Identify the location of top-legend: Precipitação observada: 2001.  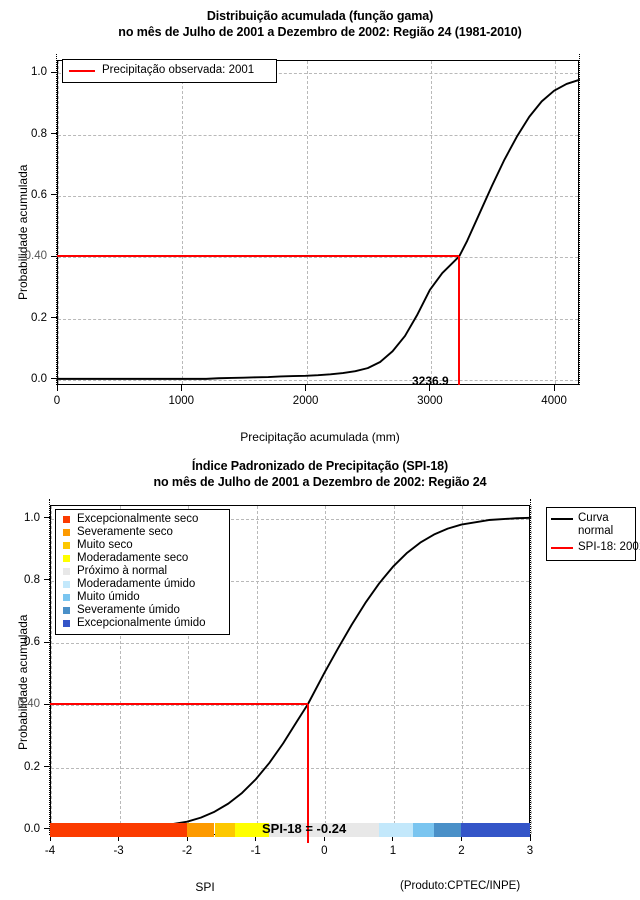
(169, 71).